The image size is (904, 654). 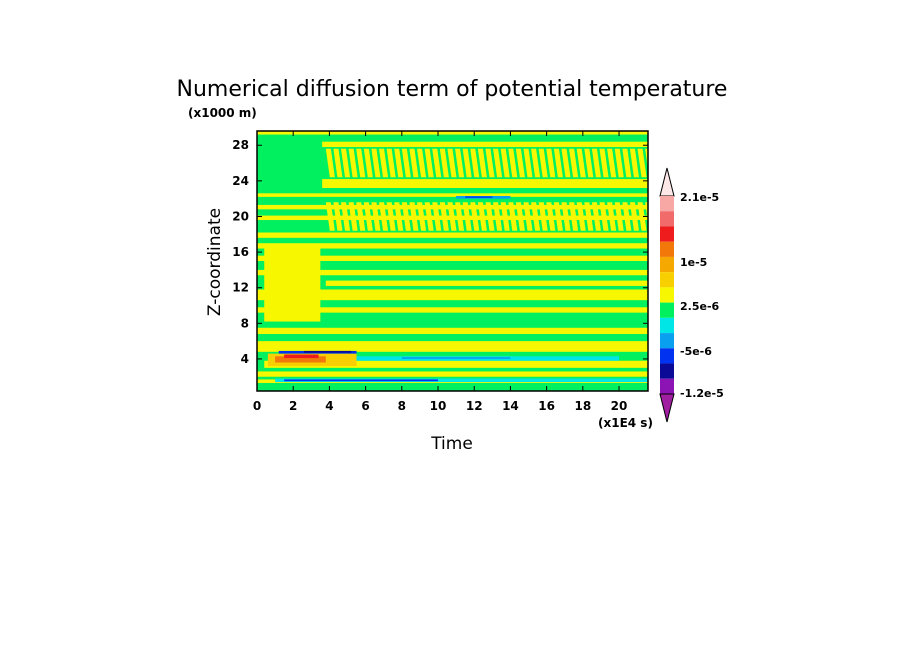 I want to click on y-tick-label: 8, so click(x=245, y=323).